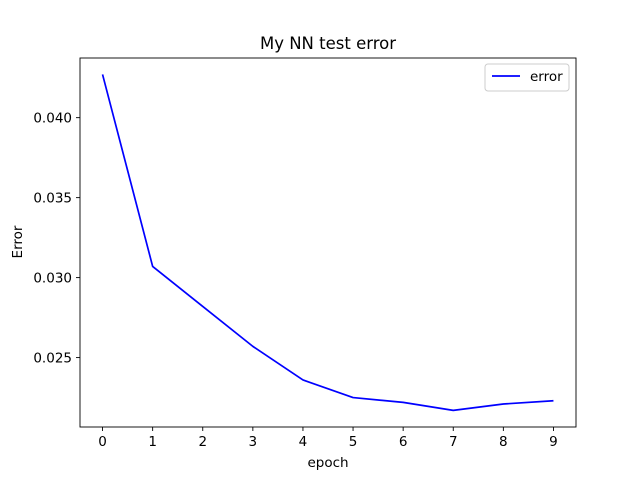 The width and height of the screenshot is (640, 480). I want to click on x-tick-label: 2, so click(202, 442).